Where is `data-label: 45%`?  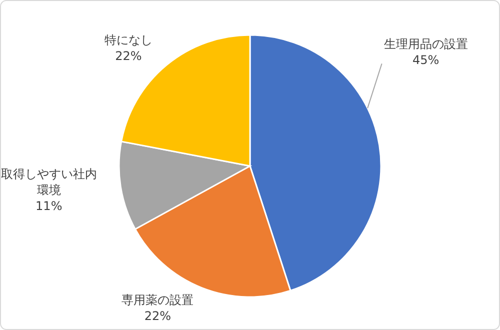
data-label: 45% is located at coordinates (425, 60).